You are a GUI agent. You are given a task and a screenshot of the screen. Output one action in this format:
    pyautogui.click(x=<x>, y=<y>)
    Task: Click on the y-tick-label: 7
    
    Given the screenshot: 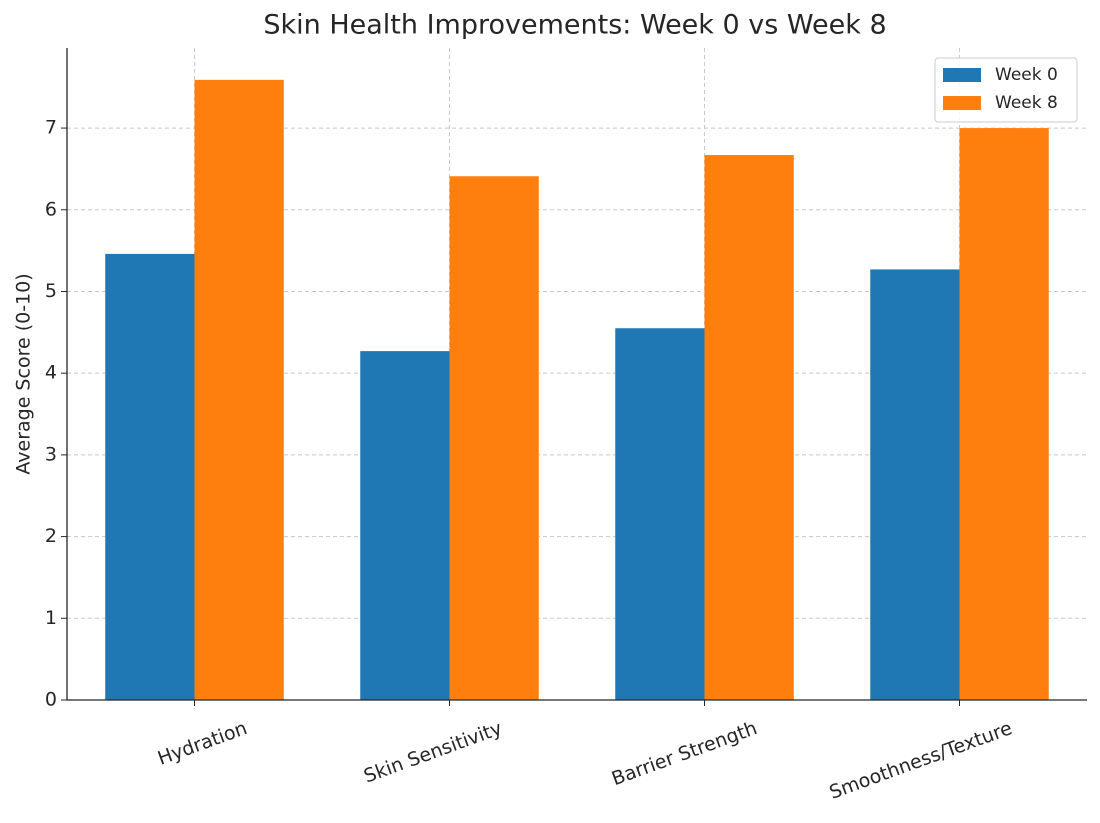 What is the action you would take?
    pyautogui.click(x=51, y=128)
    